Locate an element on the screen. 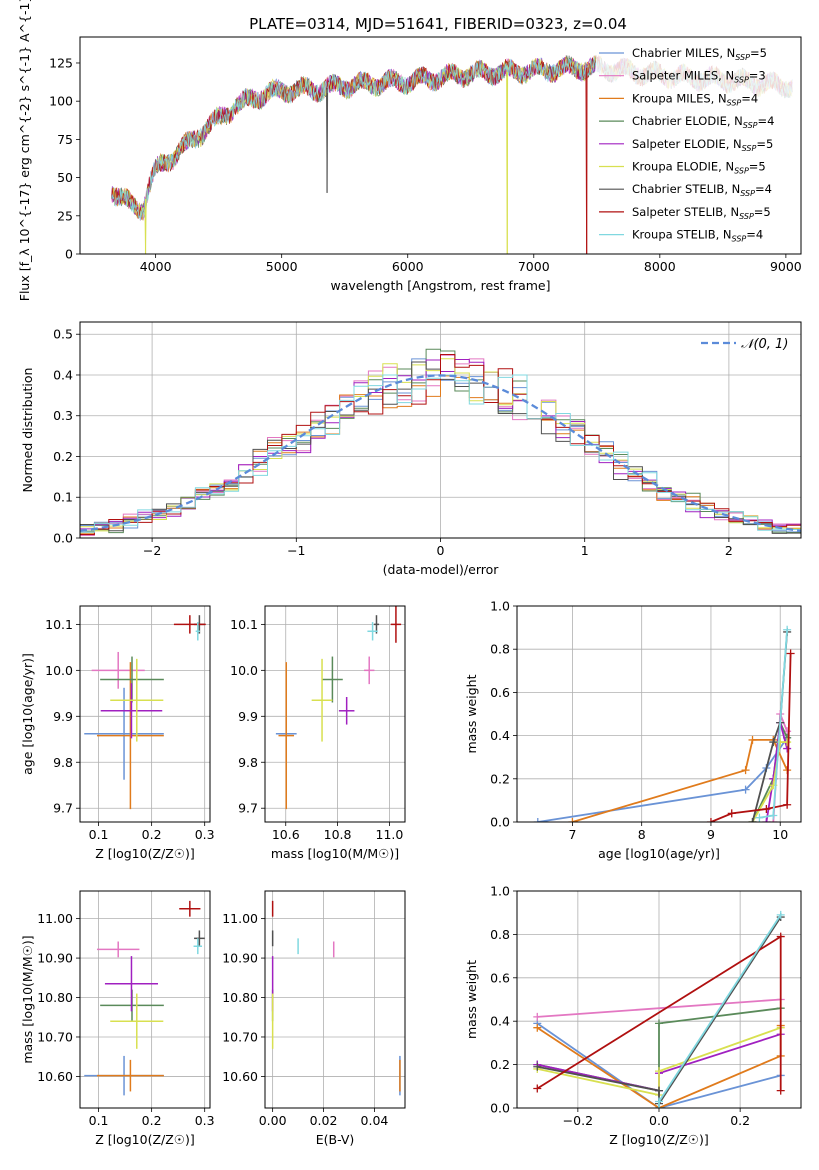 This screenshot has height=1170, width=819. y-tick-label: 0.6 is located at coordinates (500, 692).